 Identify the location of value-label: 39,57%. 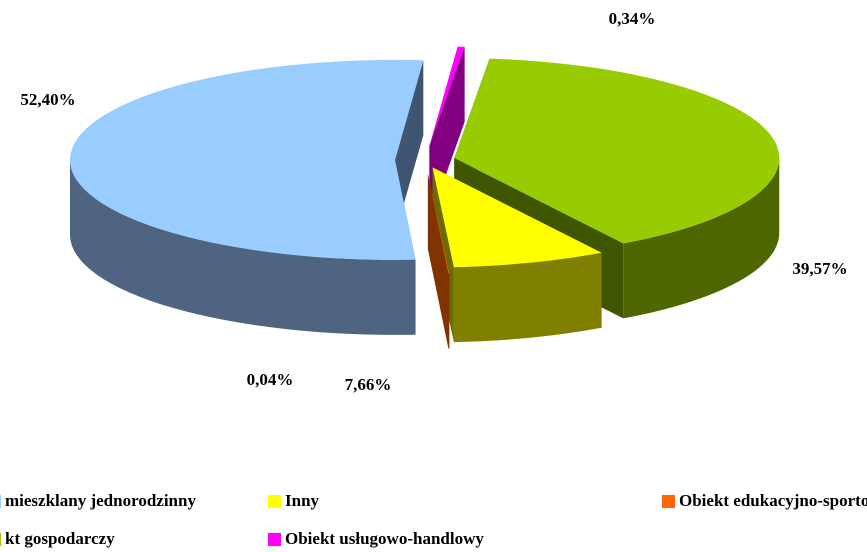
(819, 268).